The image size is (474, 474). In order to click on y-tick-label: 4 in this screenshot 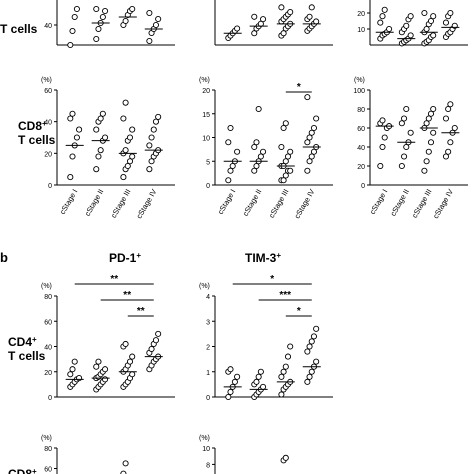, I will do `click(208, 297)`.